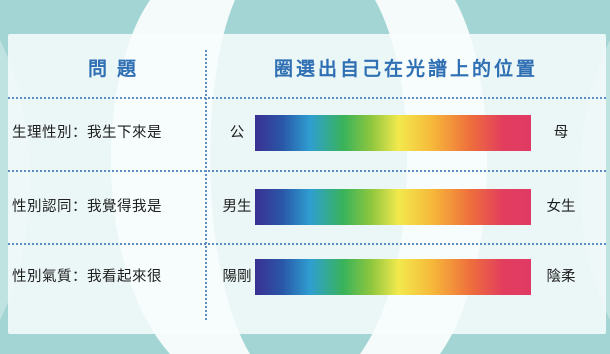 This screenshot has width=610, height=354. What do you see at coordinates (393, 277) in the screenshot?
I see `spectrum-bar-expression` at bounding box center [393, 277].